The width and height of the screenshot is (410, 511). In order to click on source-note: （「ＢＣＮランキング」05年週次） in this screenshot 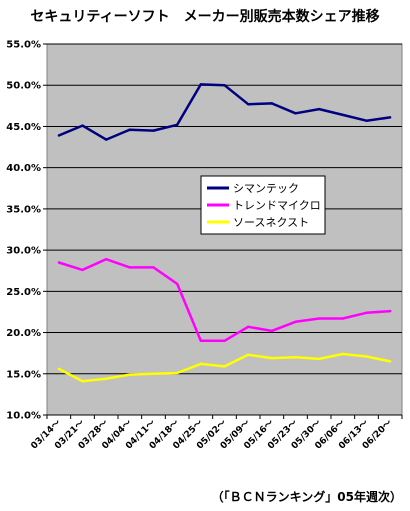, I will do `click(306, 497)`.